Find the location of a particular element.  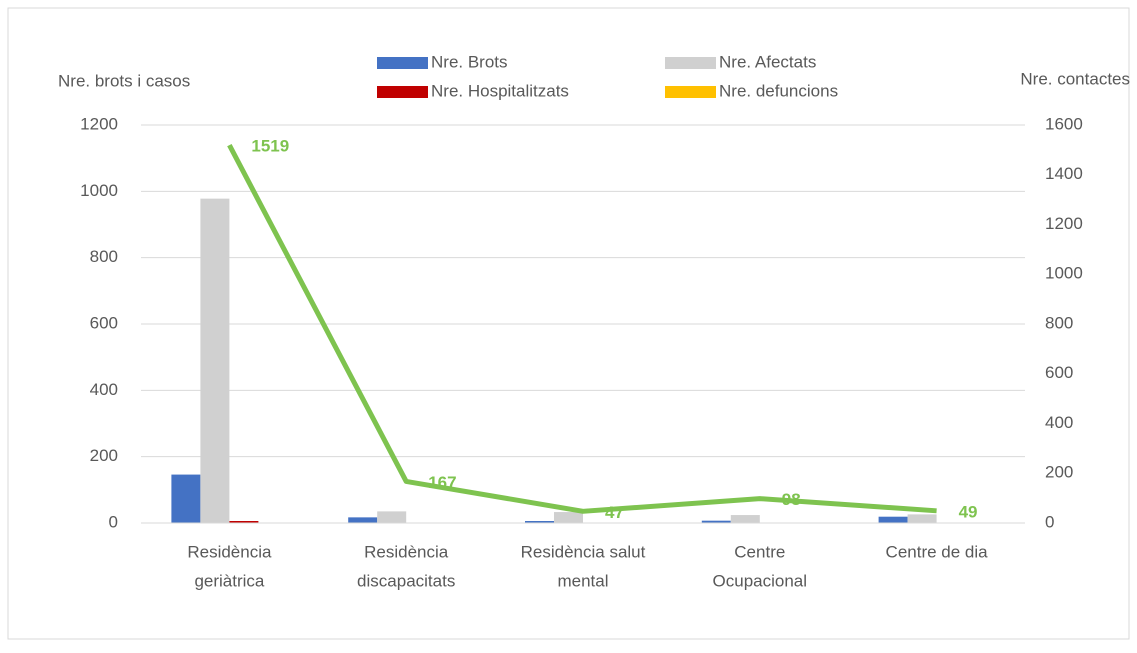

y-tick-label: 0 is located at coordinates (113, 521).